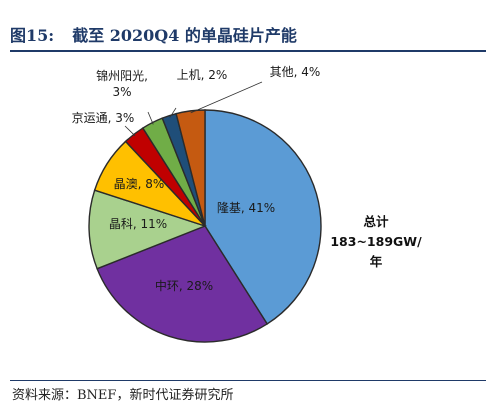 Image resolution: width=499 pixels, height=419 pixels. What do you see at coordinates (122, 84) in the screenshot?
I see `slice-label-6: 锦州阳光, 3%` at bounding box center [122, 84].